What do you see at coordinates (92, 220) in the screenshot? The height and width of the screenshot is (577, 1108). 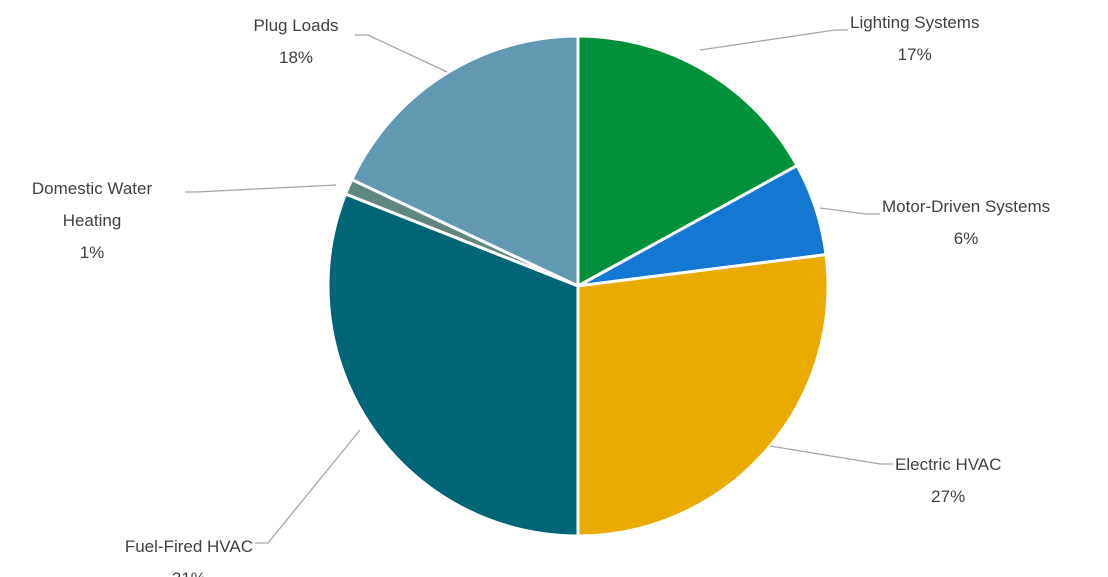 I see `data-label: Domestic Water Heating 1%` at bounding box center [92, 220].